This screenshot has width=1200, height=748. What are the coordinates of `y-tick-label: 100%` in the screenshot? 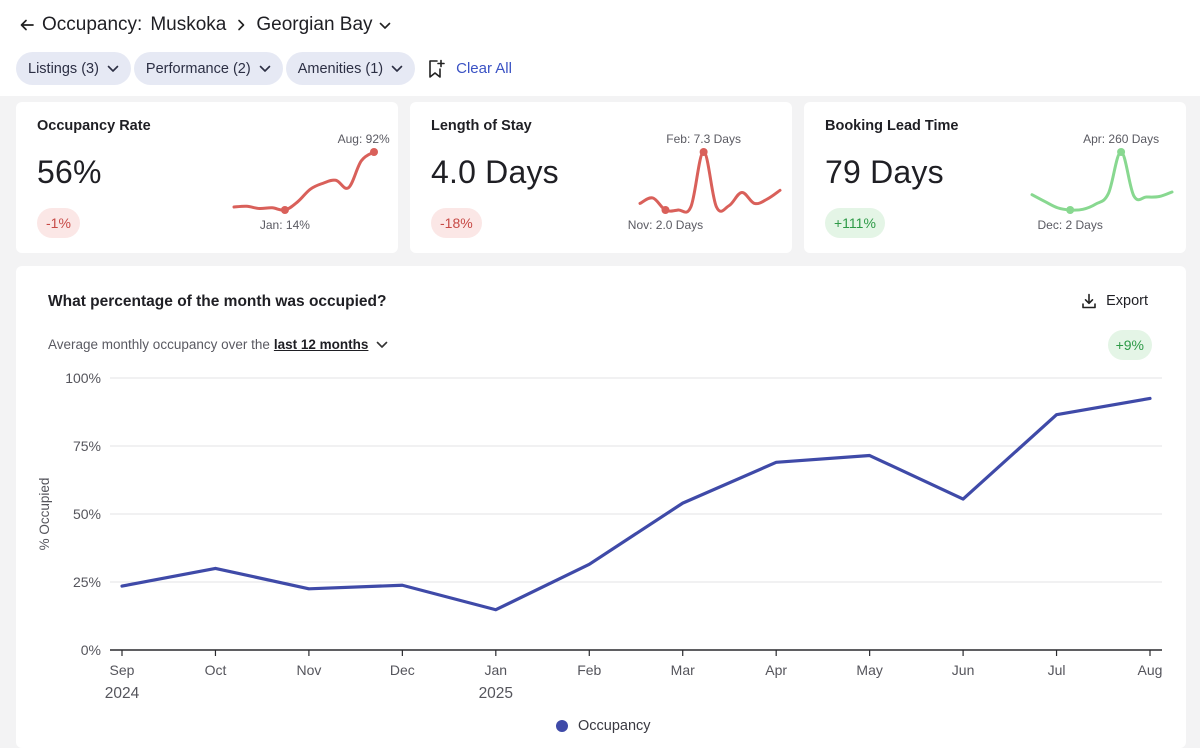 It's located at (83, 378).